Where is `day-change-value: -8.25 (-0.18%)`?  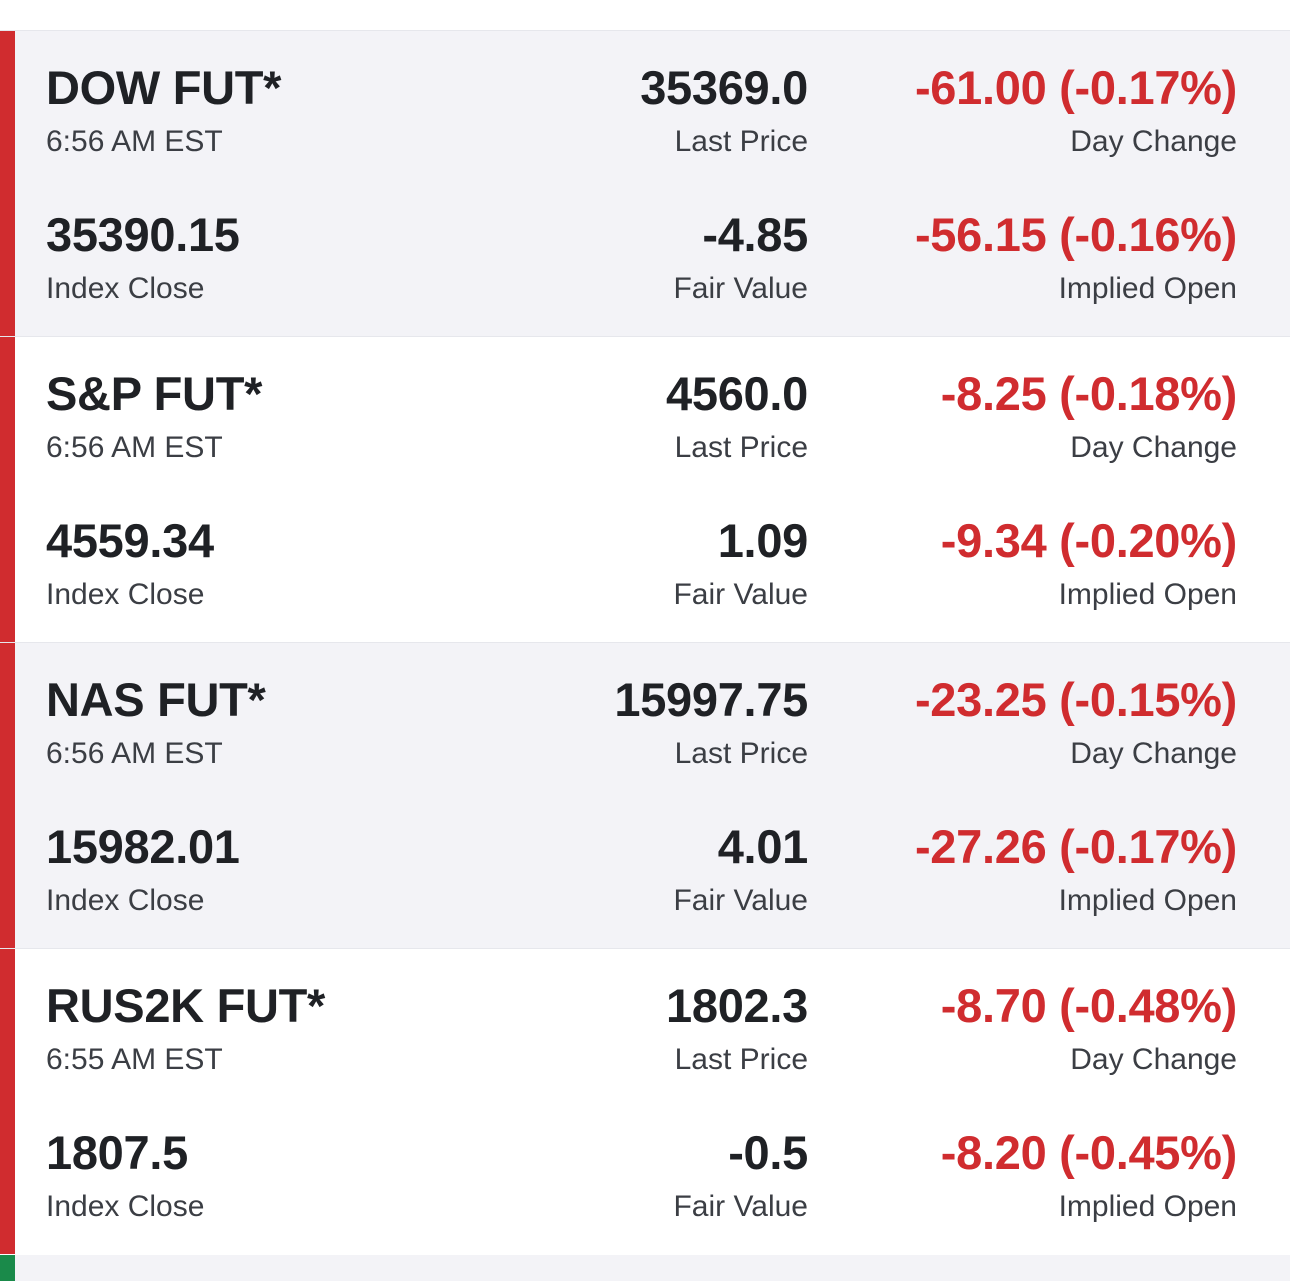 day-change-value: -8.25 (-0.18%) is located at coordinates (1089, 393).